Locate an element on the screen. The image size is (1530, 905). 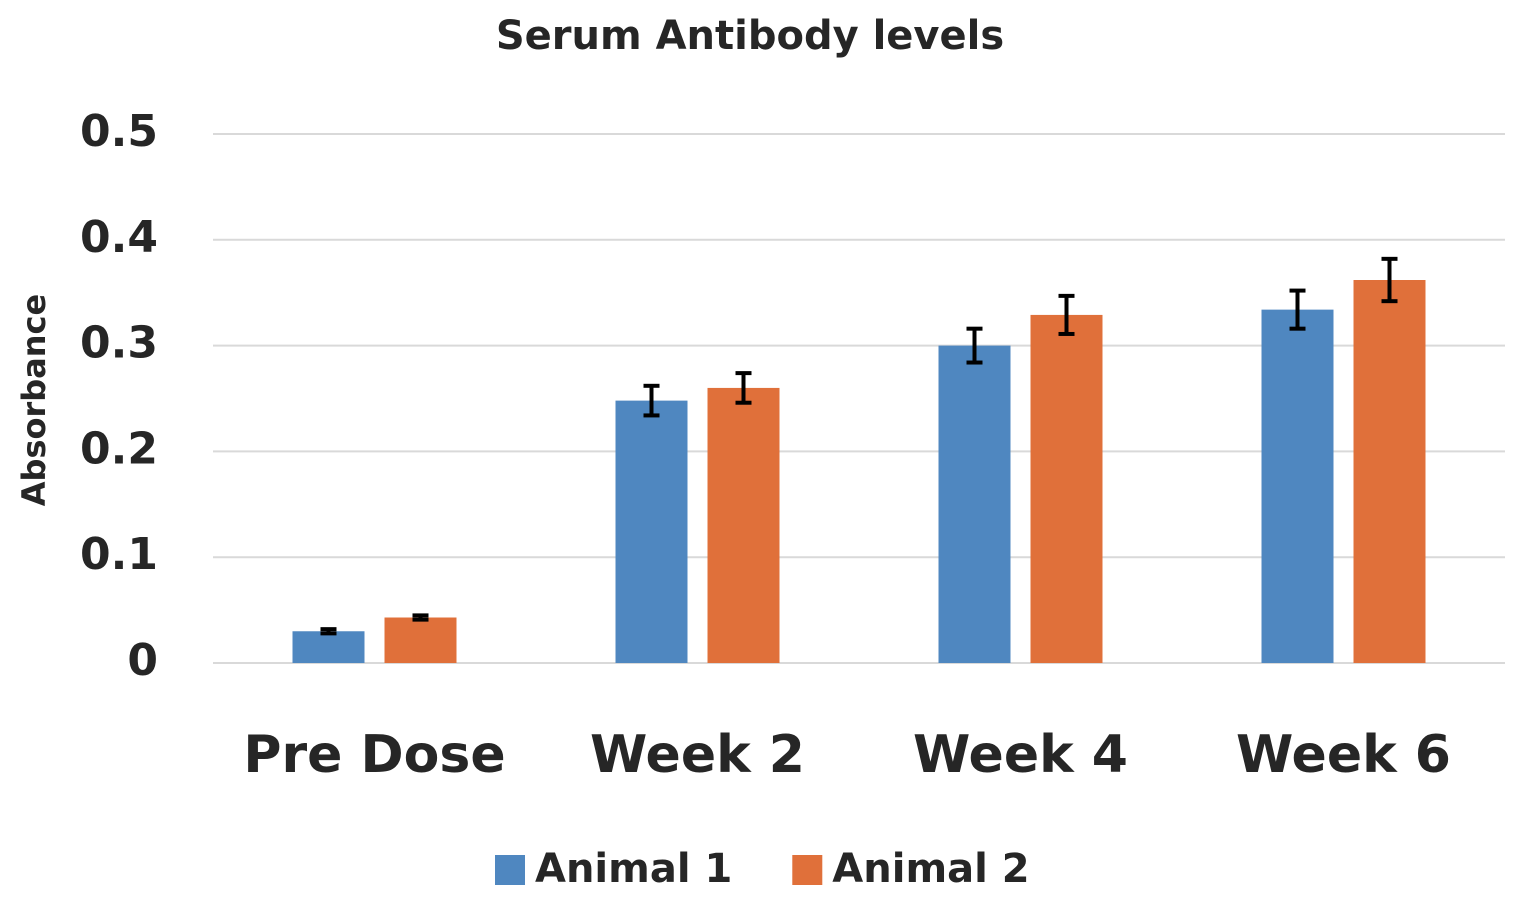
y-tick-label: 0.4 is located at coordinates (119, 237).